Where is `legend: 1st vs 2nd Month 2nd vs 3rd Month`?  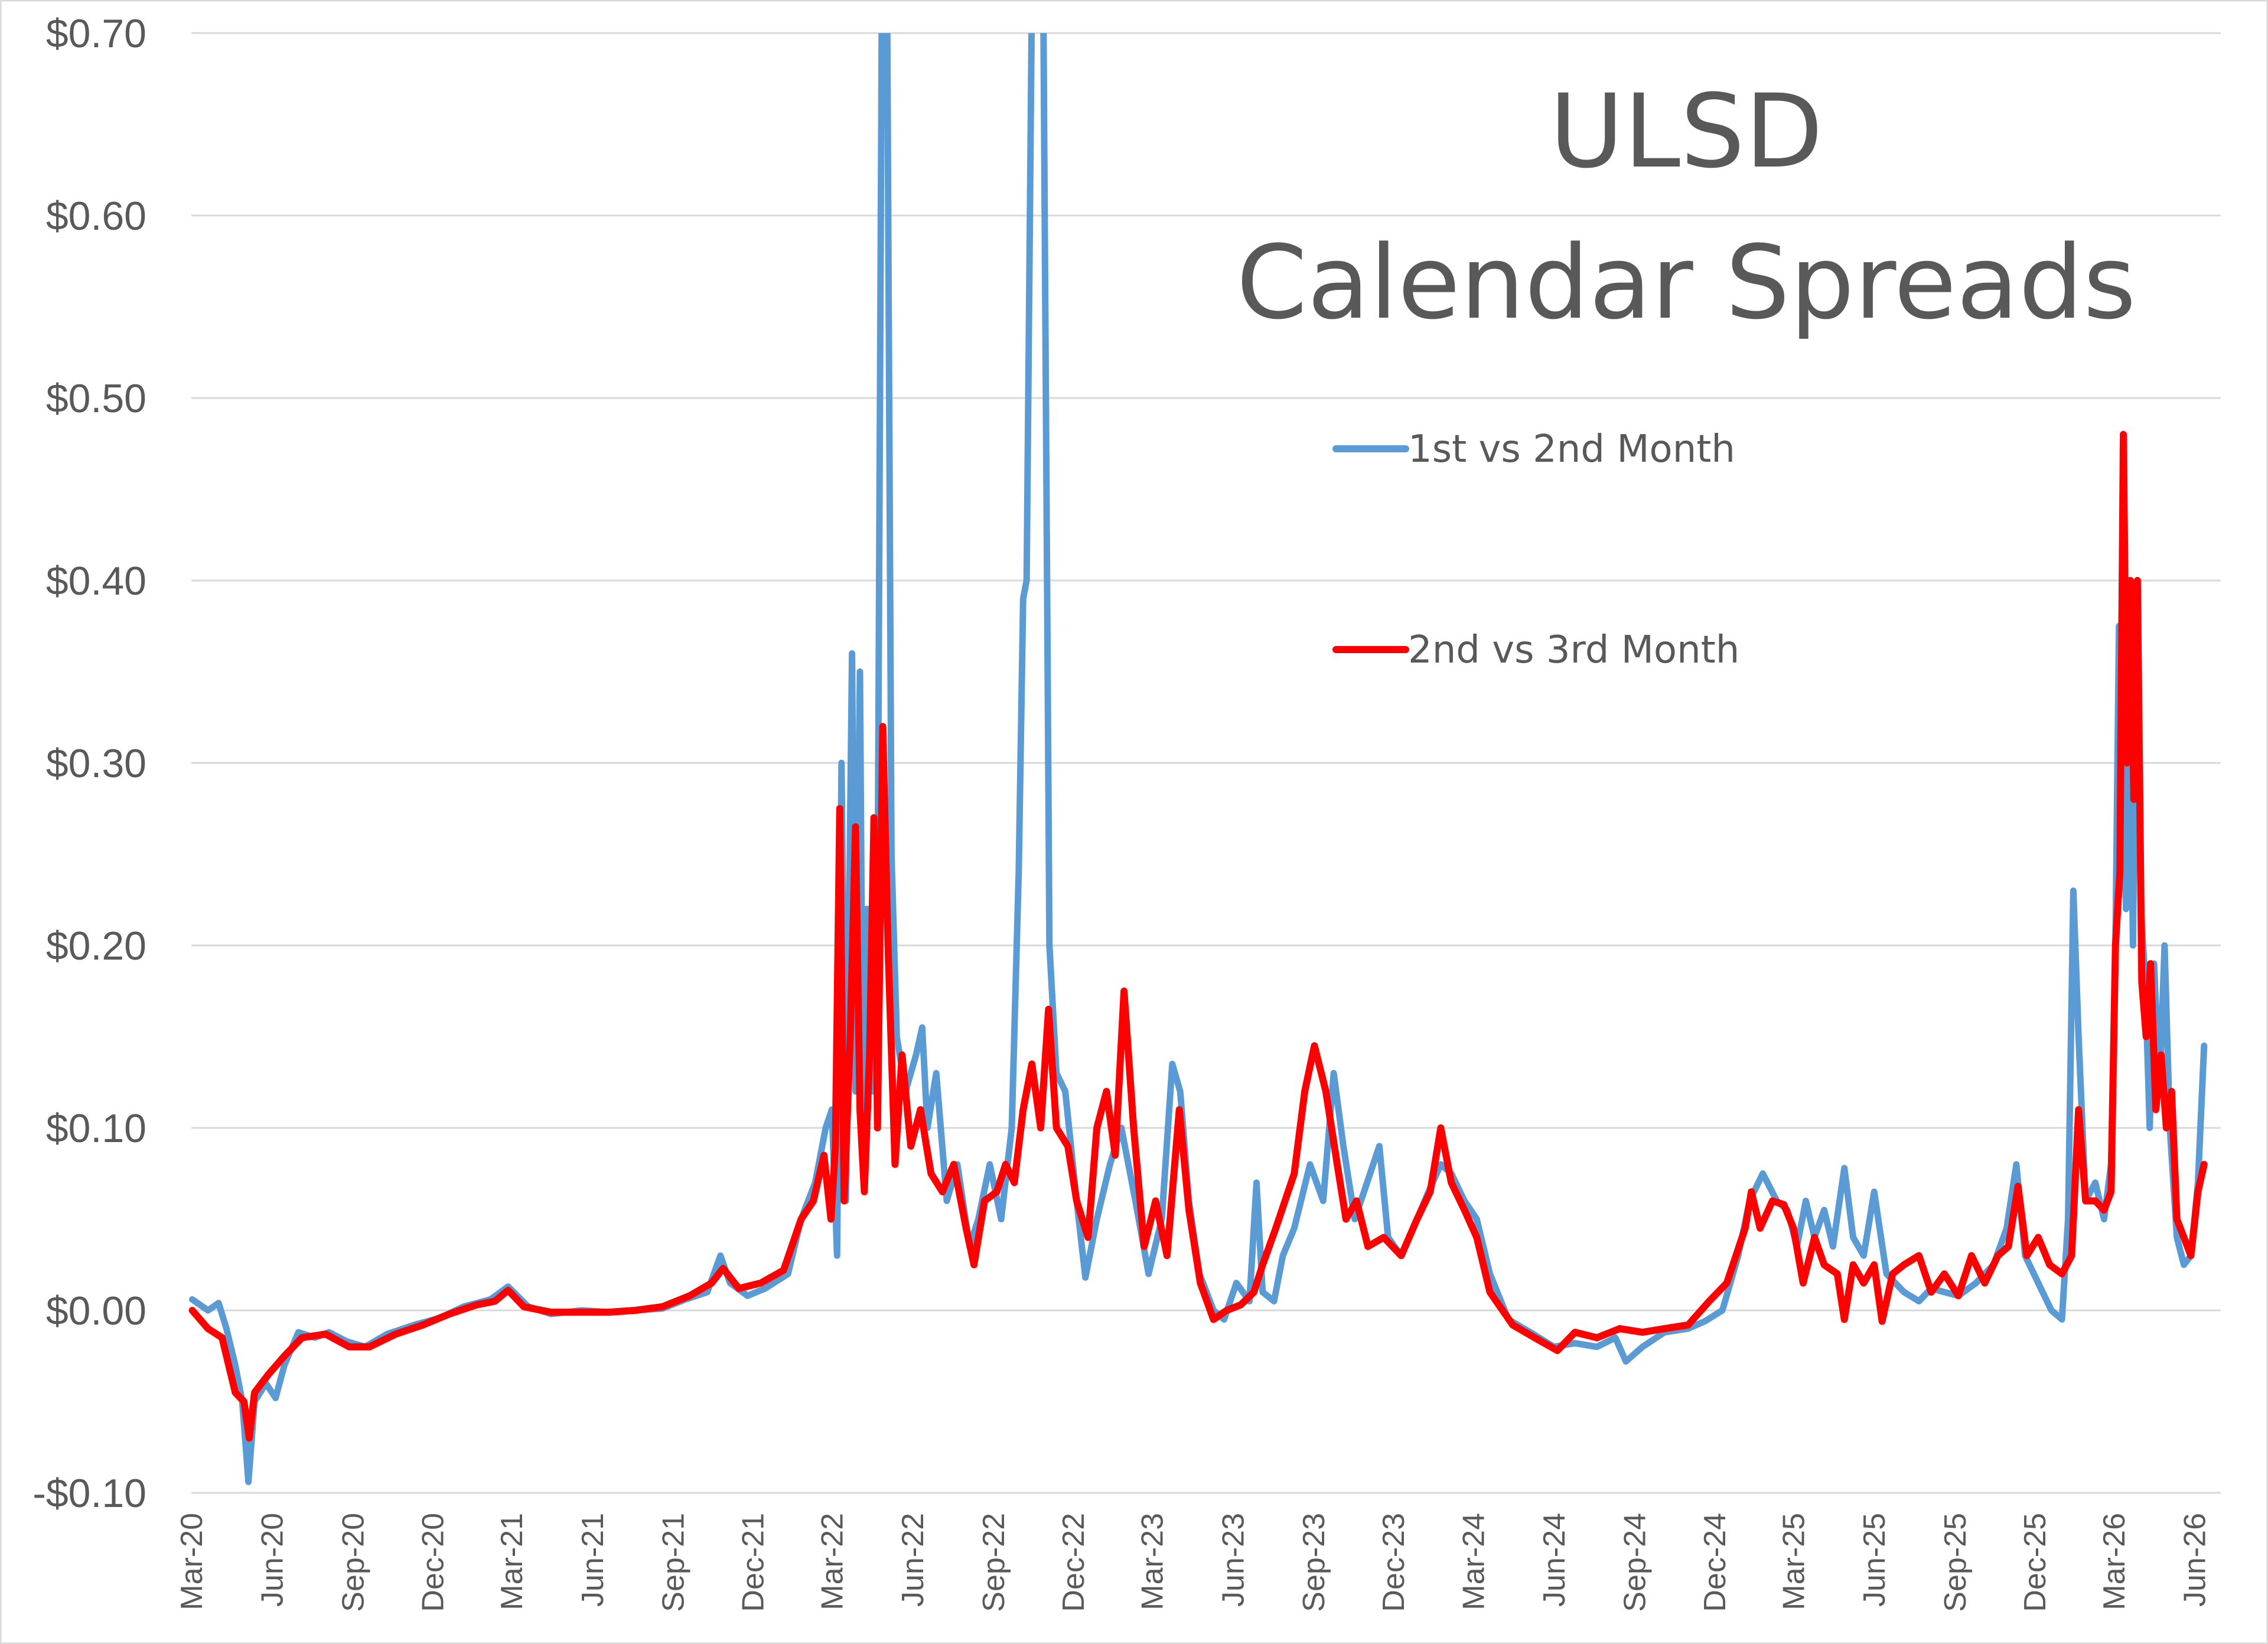 legend: 1st vs 2nd Month 2nd vs 3rd Month is located at coordinates (1535, 550).